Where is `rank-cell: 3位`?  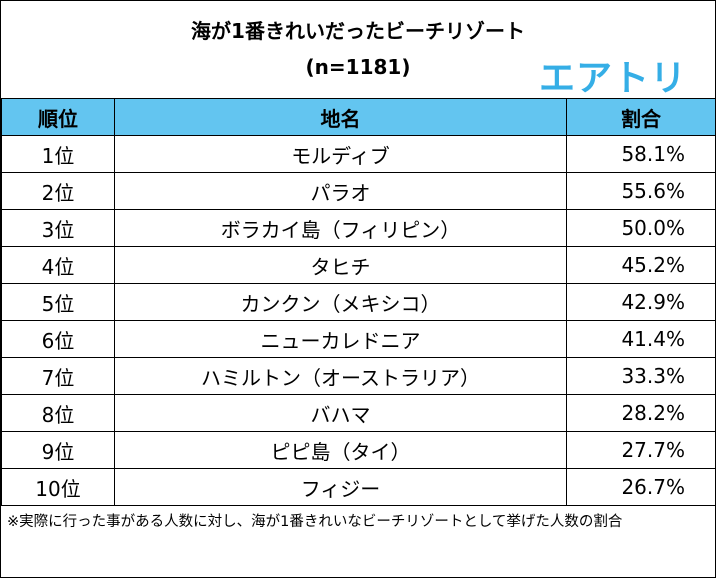
rank-cell: 3位 is located at coordinates (58, 228).